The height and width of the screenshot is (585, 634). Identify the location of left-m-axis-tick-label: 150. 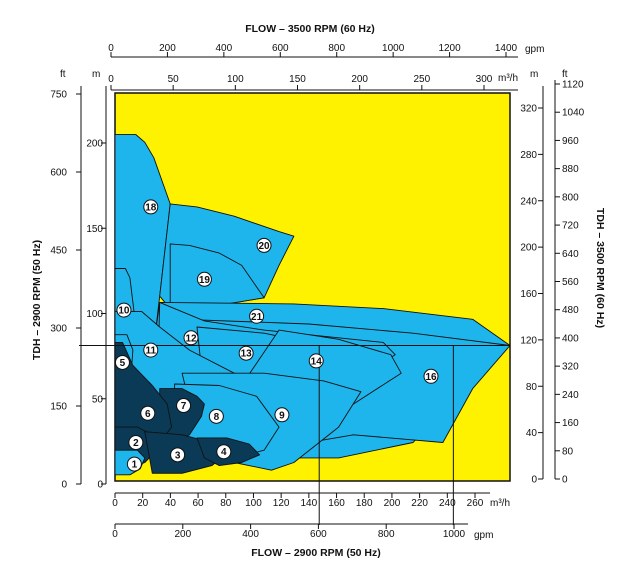
(94, 229).